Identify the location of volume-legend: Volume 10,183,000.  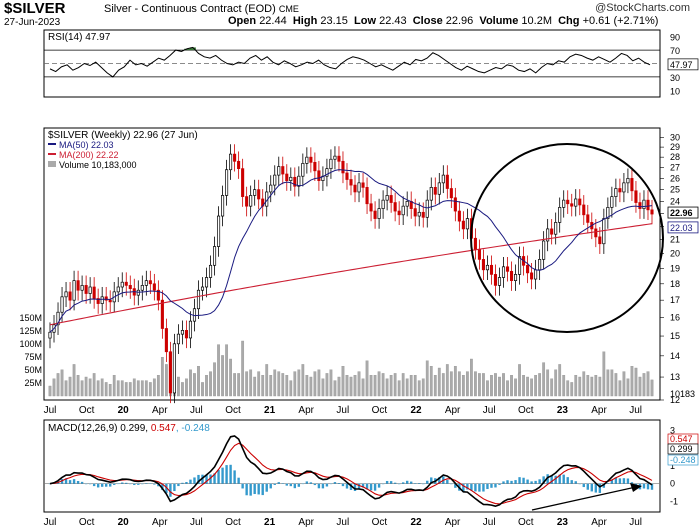
(98, 165).